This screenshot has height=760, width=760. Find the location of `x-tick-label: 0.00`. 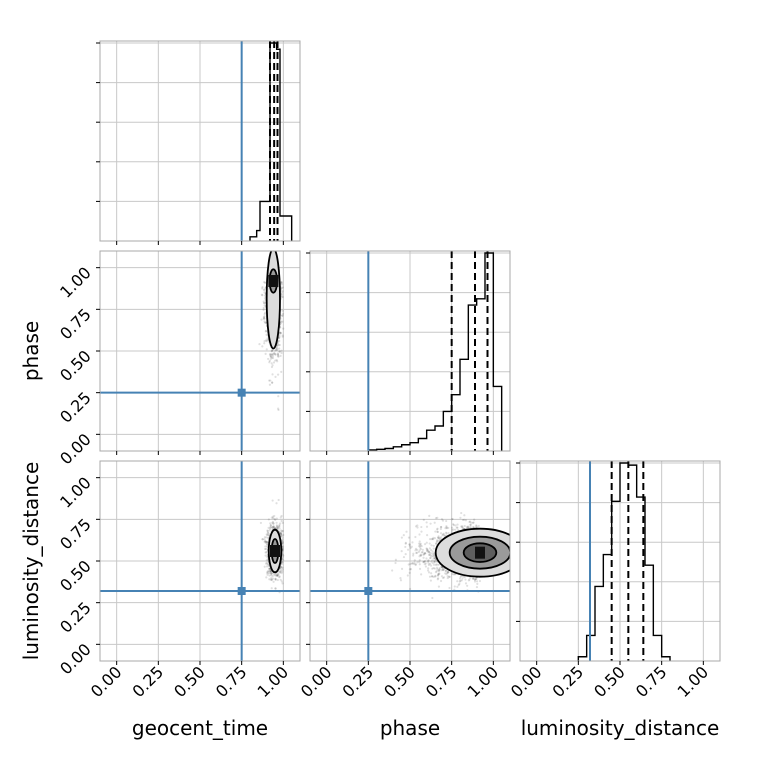

x-tick-label: 0.00 is located at coordinates (316, 681).